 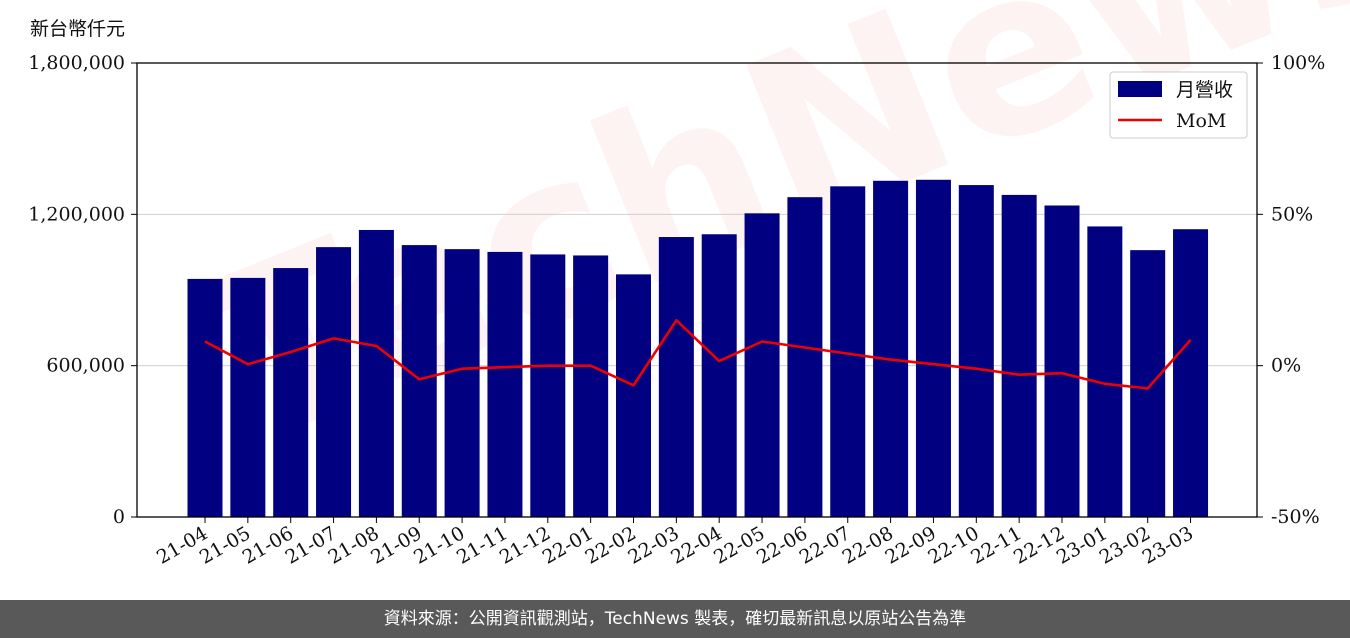 I want to click on x-axis-tick-label: 23-03, so click(x=1168, y=545).